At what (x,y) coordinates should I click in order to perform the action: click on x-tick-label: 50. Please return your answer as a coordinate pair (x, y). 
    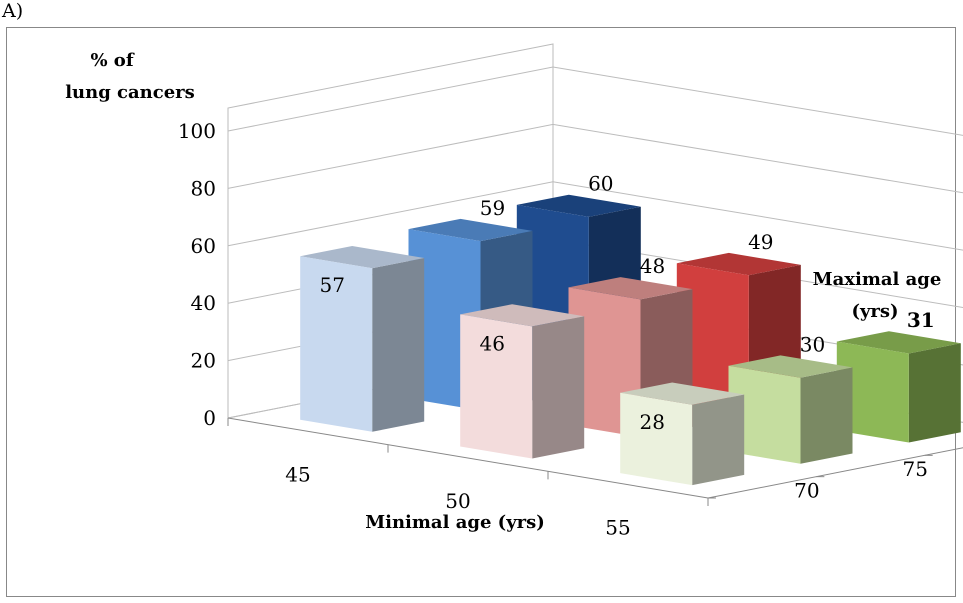
    Looking at the image, I should click on (457, 501).